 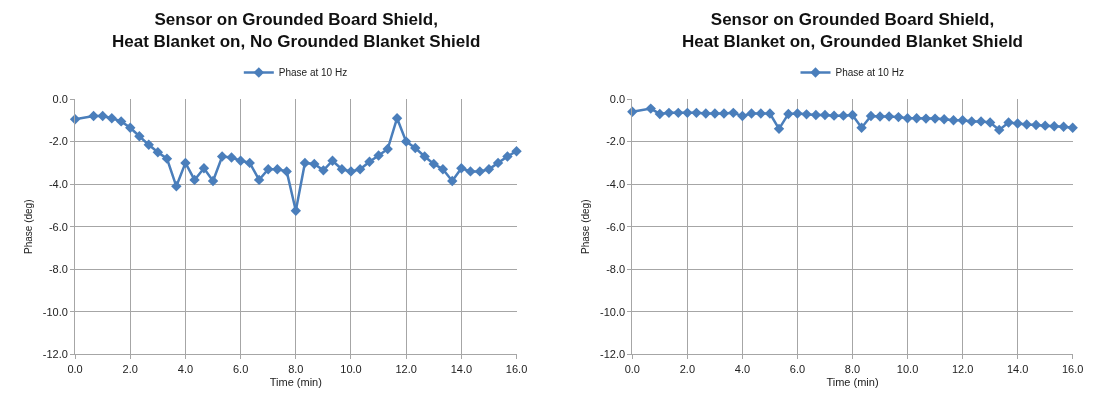 I want to click on x-tick-label: 6.0, so click(x=240, y=368).